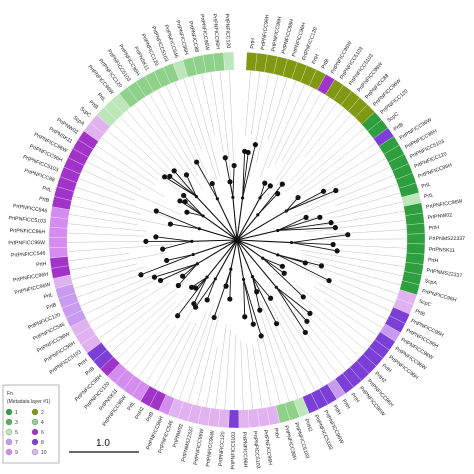  Describe the element at coordinates (444, 274) in the screenshot. I see `leaf-label: PrtPNMS22337` at that location.